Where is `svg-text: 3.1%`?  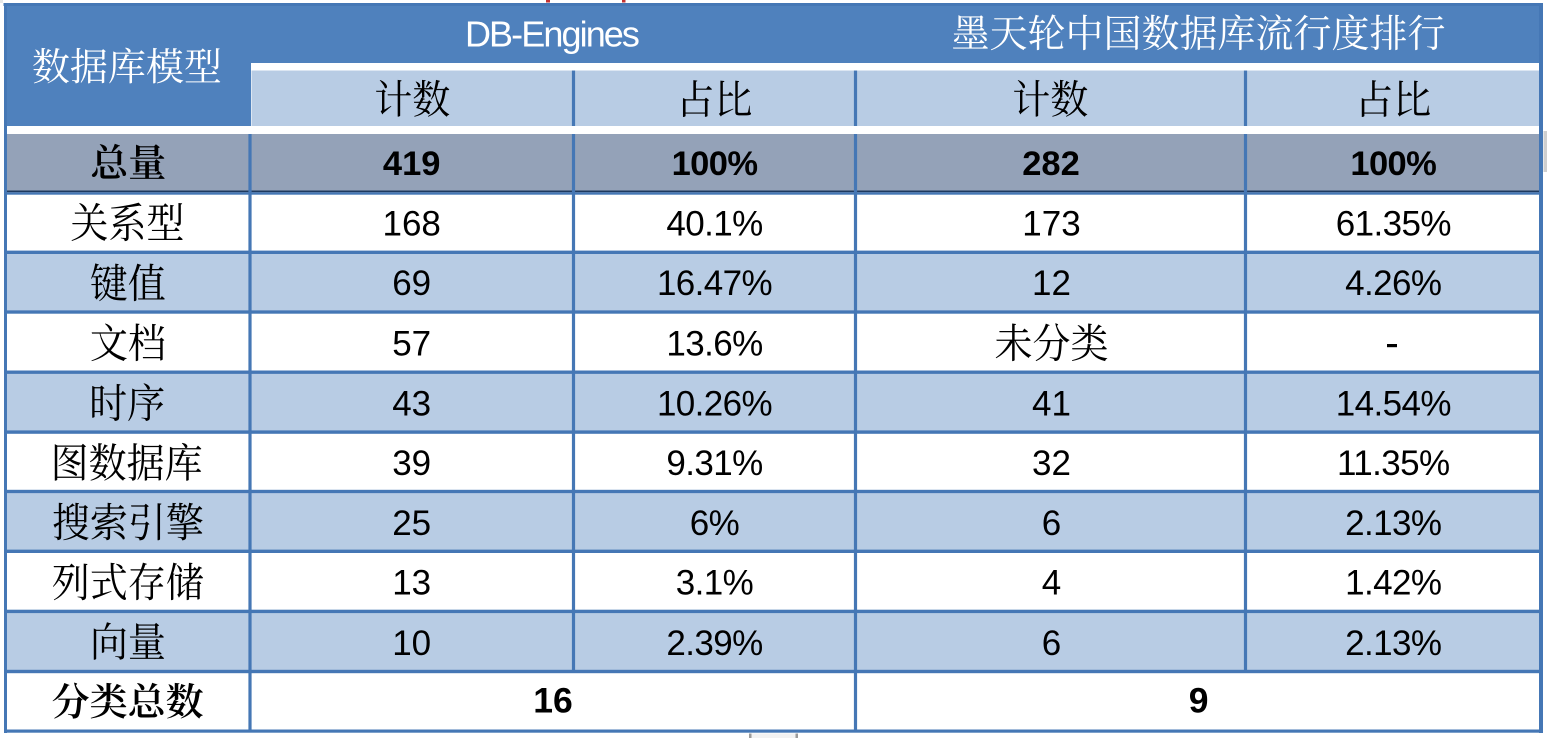 svg-text: 3.1% is located at coordinates (714, 583).